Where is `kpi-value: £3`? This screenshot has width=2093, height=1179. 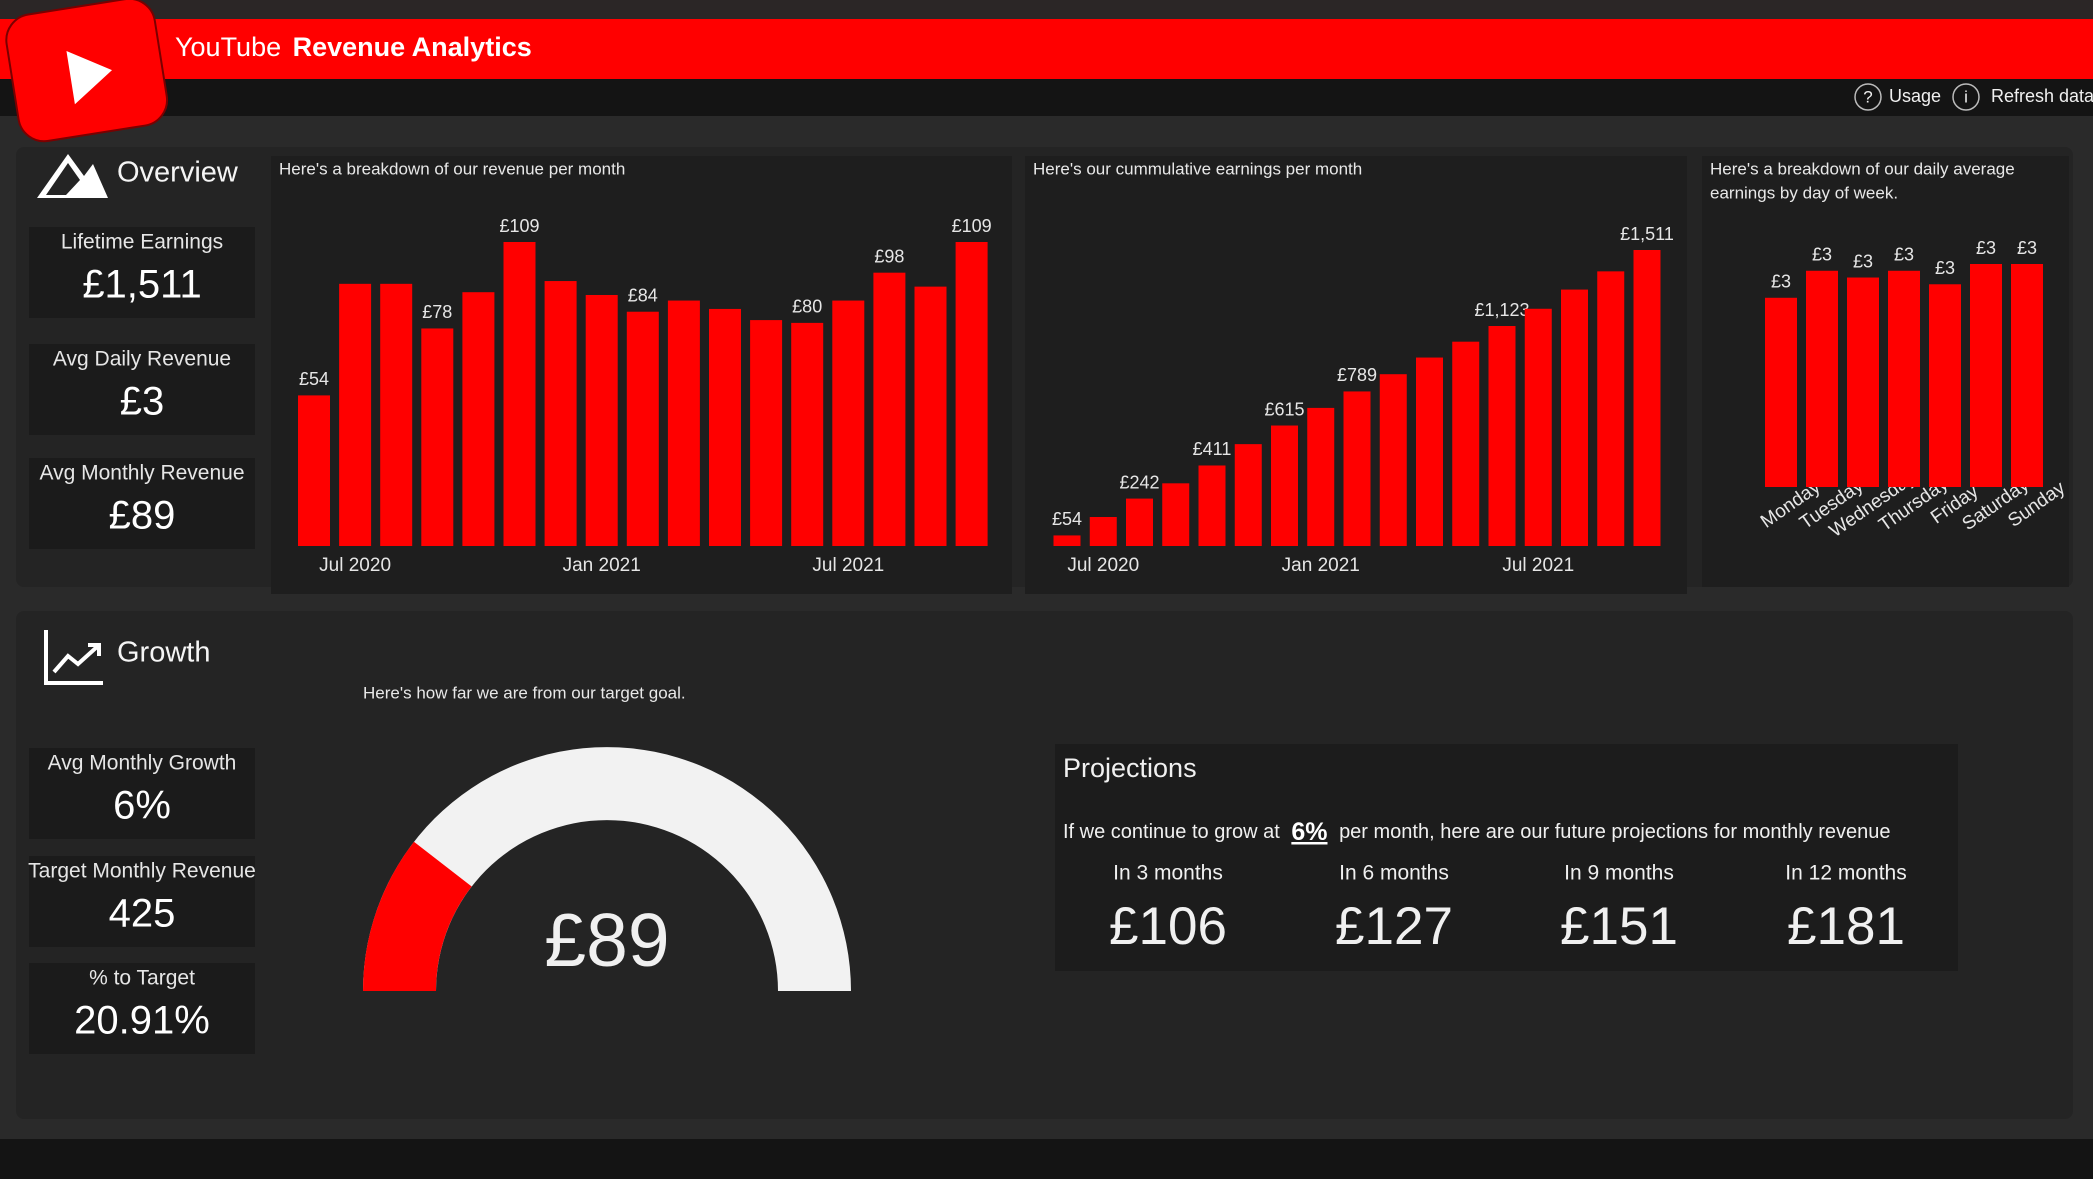
kpi-value: £3 is located at coordinates (142, 402).